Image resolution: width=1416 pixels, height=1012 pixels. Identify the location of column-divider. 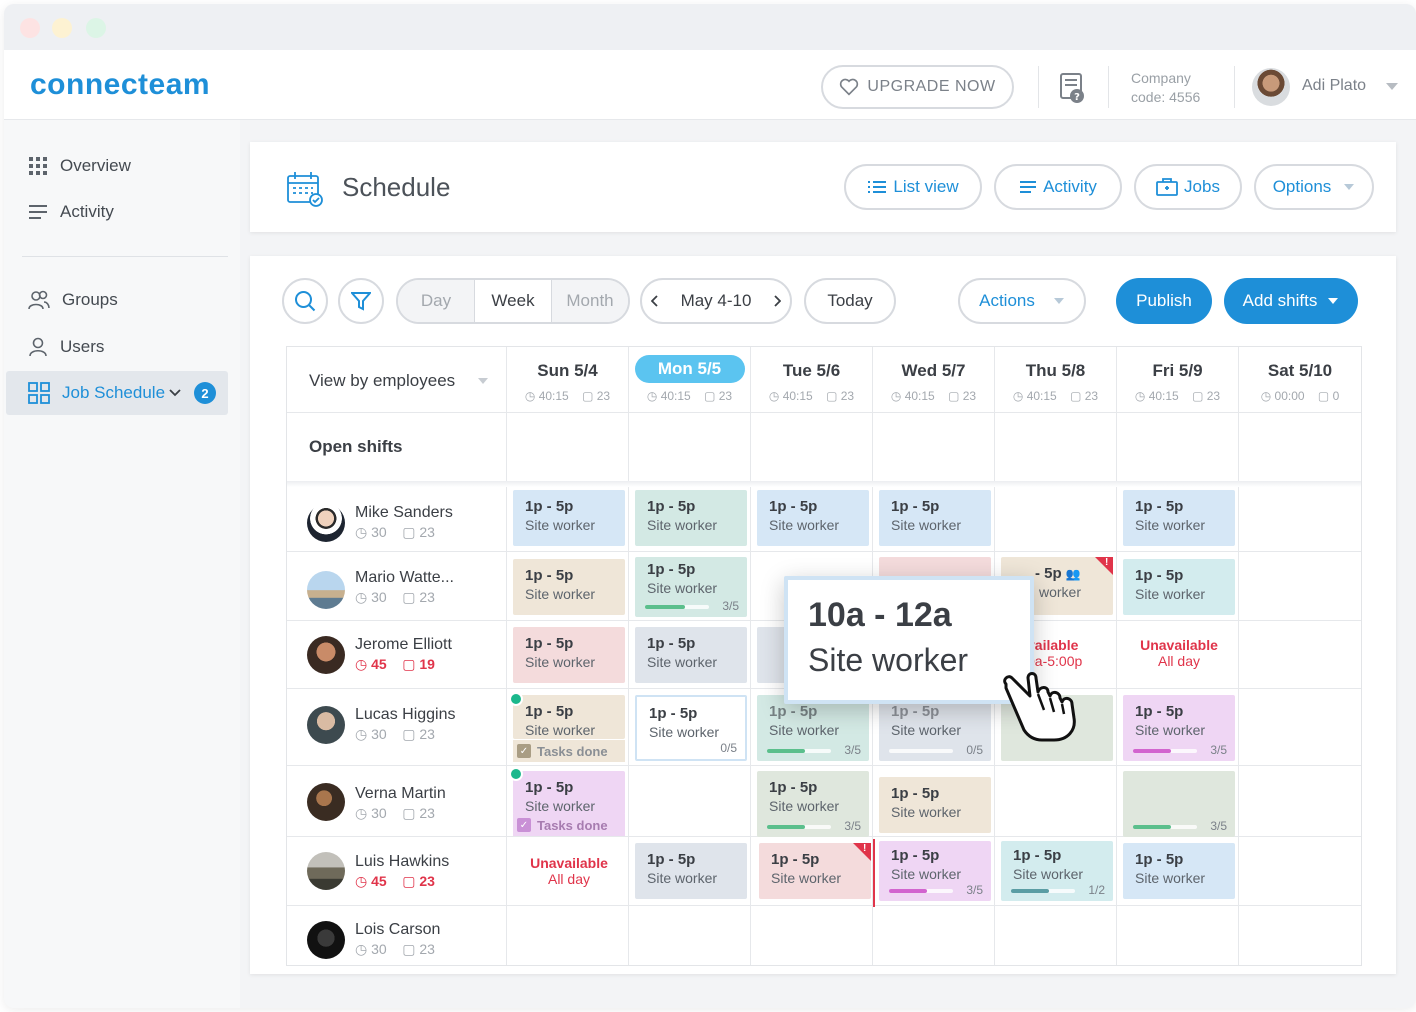
(1238, 689).